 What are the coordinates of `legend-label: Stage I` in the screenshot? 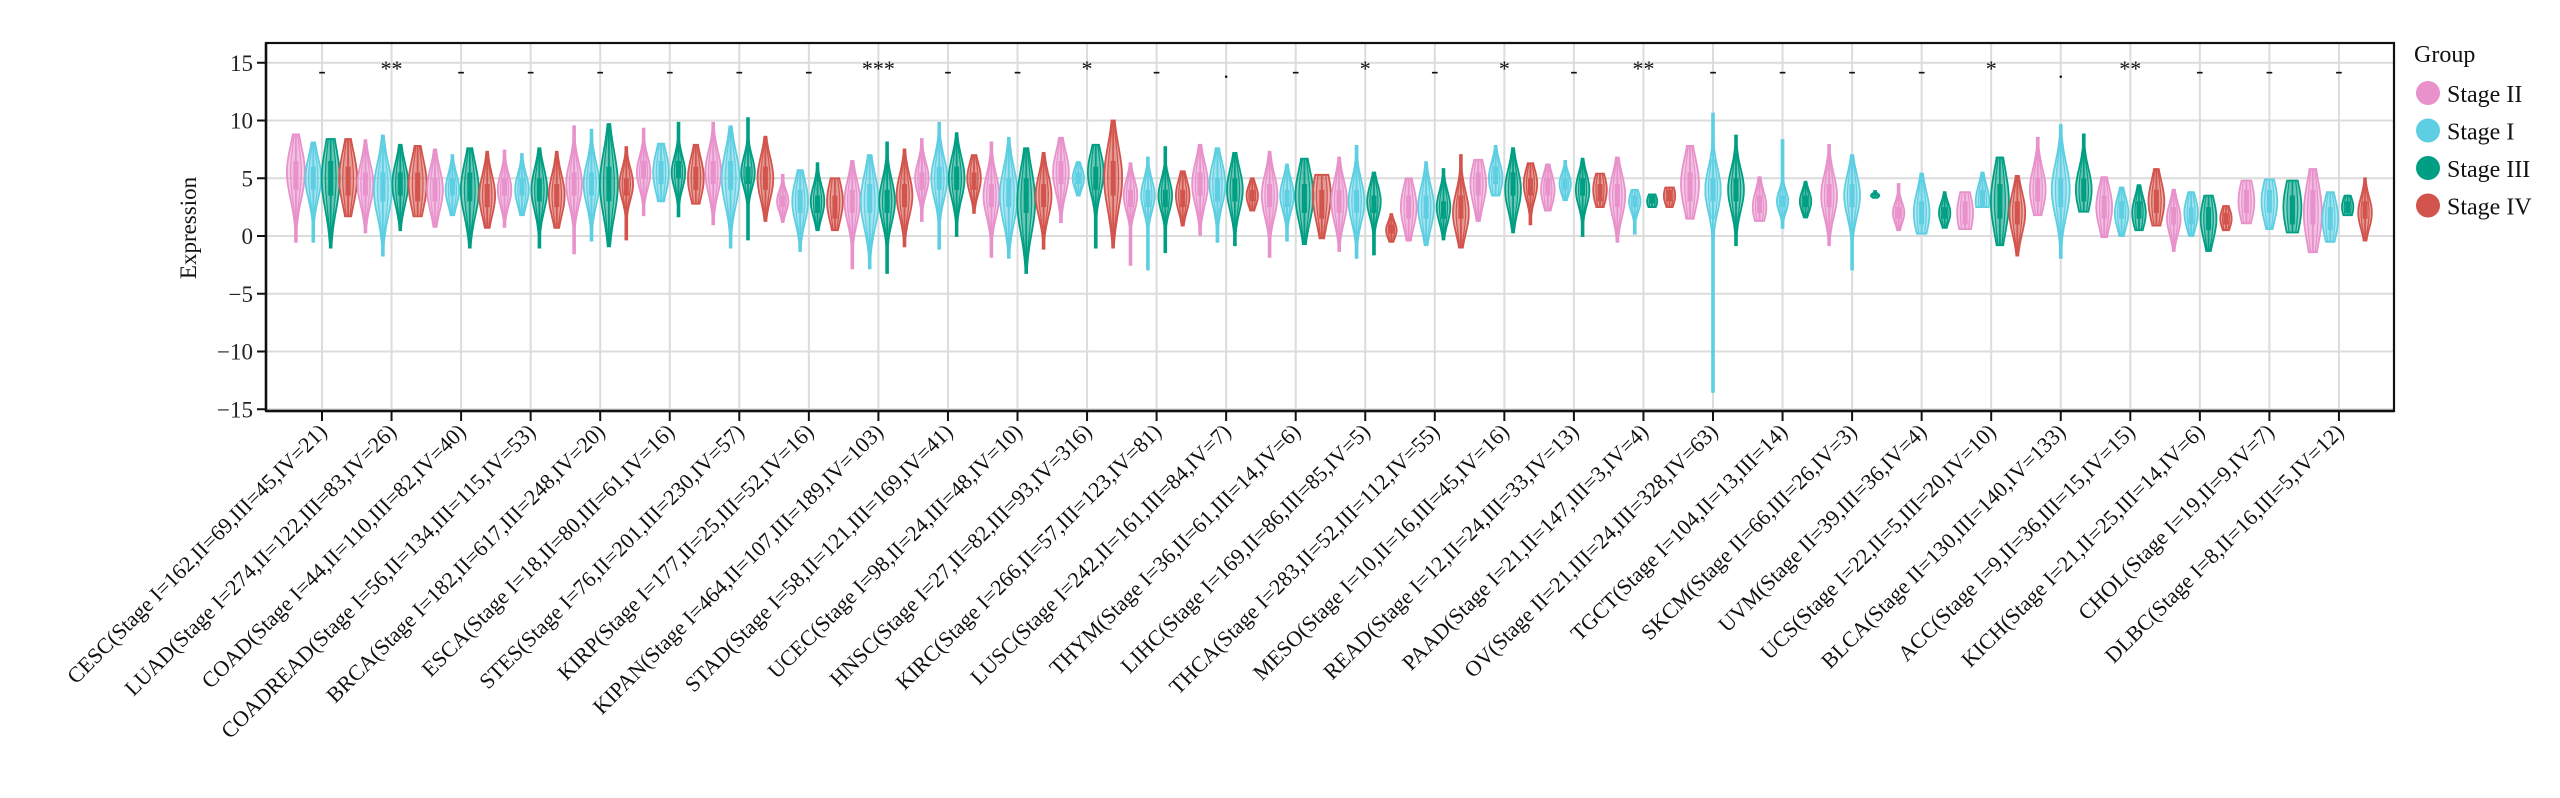 It's located at (2480, 133).